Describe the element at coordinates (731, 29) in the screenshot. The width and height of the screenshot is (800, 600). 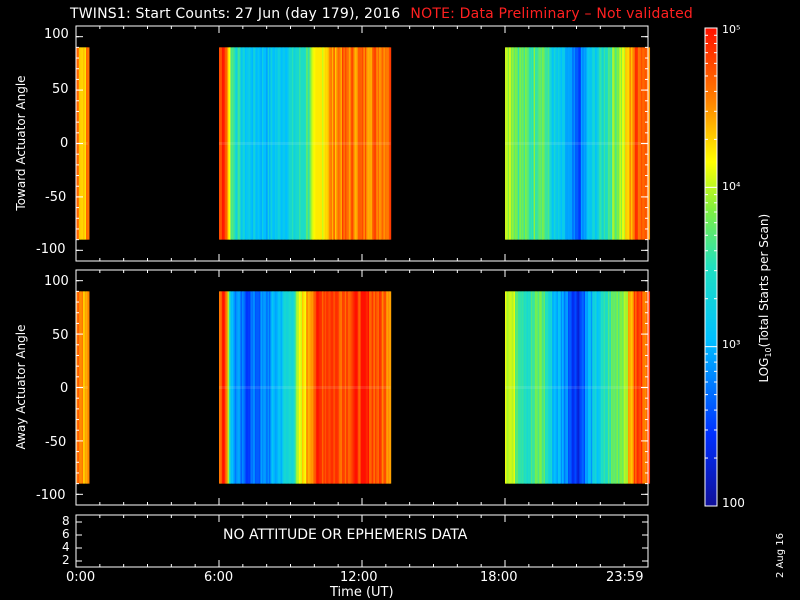
I see `colorbar-tick-1e5: 10⁵` at that location.